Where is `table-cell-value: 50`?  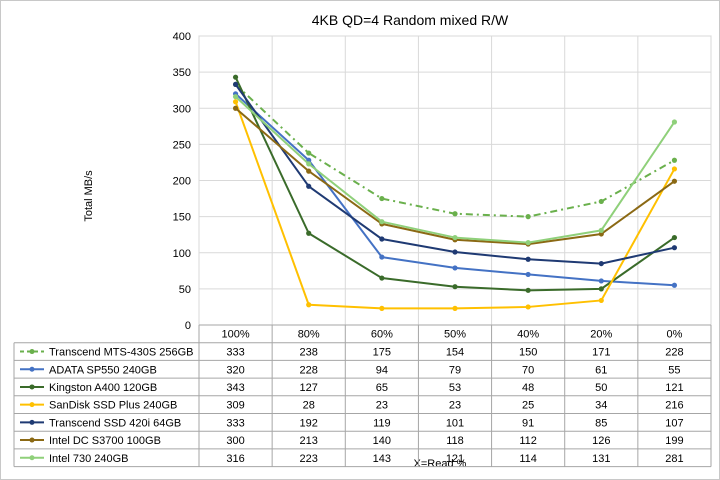
table-cell-value: 50 is located at coordinates (601, 388).